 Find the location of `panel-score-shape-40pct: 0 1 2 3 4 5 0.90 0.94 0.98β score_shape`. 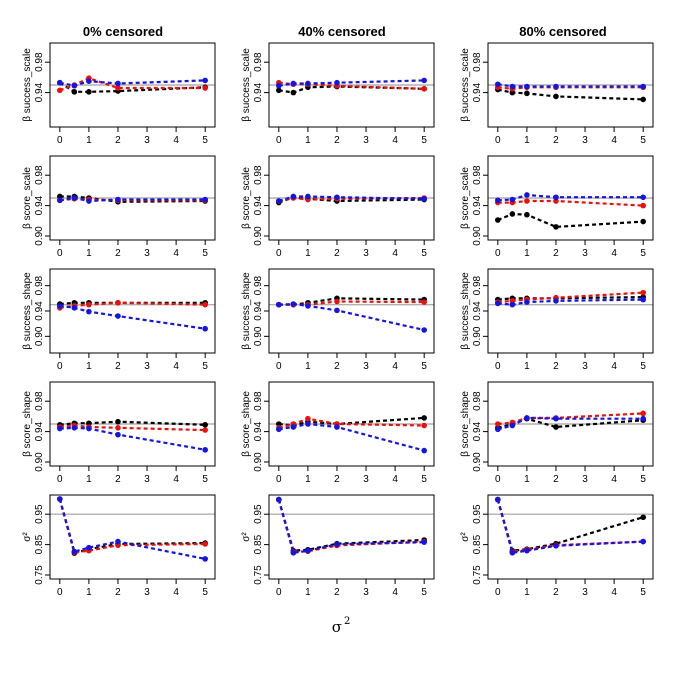

panel-score-shape-40pct: 0 1 2 3 4 5 0.90 0.94 0.98β score_shape is located at coordinates (338, 433).